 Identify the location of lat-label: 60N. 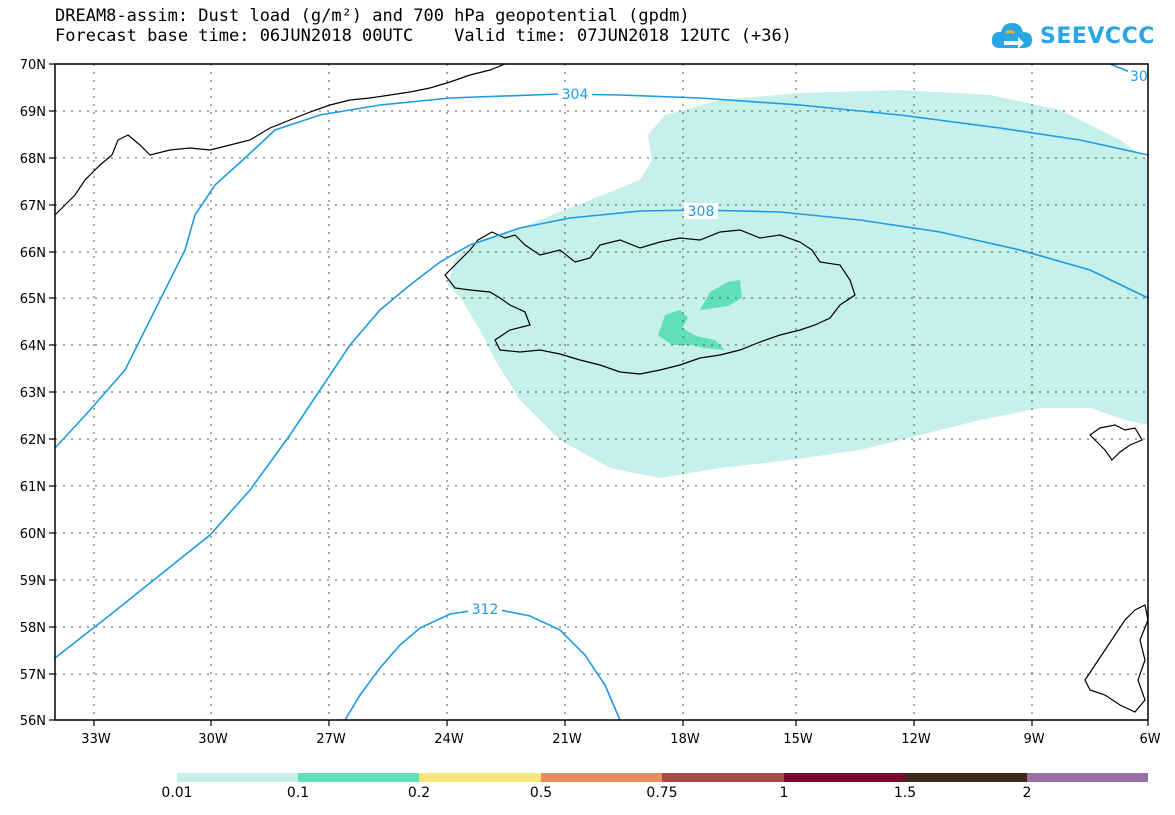
(33, 534).